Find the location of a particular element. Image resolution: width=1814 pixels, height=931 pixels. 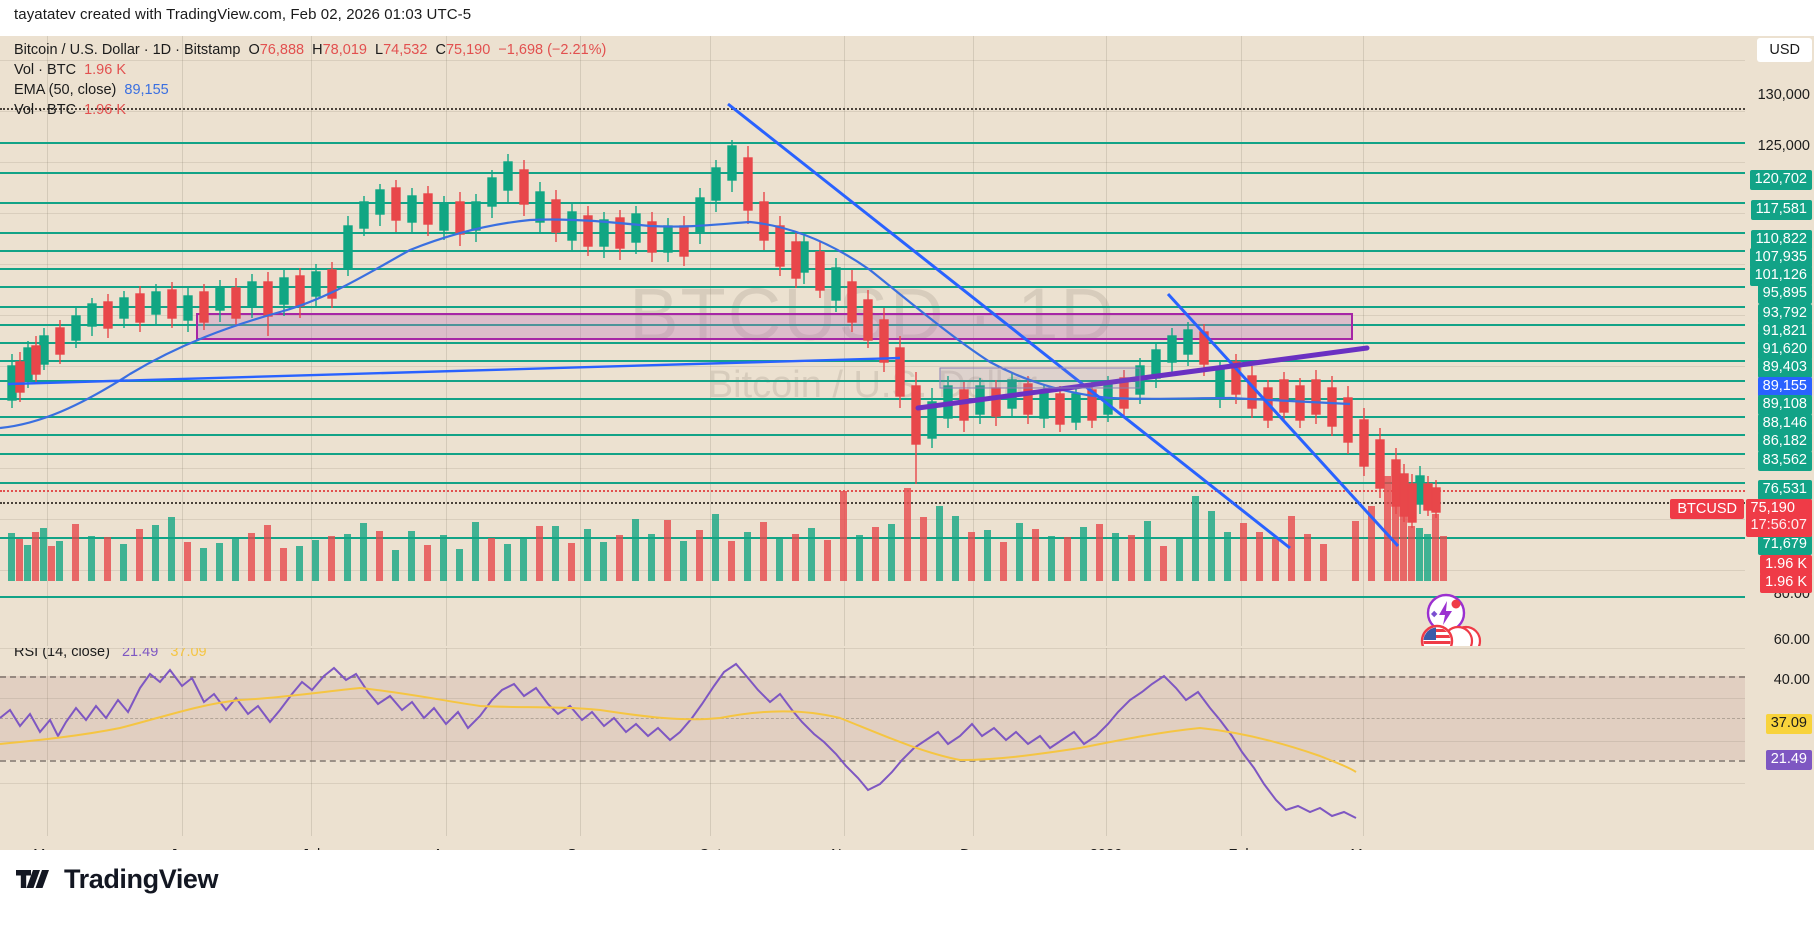

tradingview-logo: TradingView is located at coordinates (117, 879).